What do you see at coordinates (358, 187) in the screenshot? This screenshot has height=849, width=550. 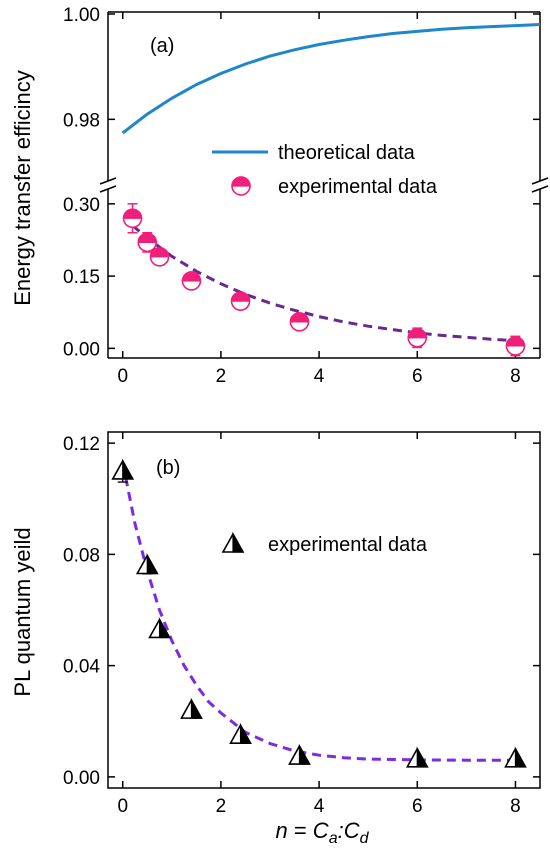 I see `panel-a-legend-label-experimental: experimental data` at bounding box center [358, 187].